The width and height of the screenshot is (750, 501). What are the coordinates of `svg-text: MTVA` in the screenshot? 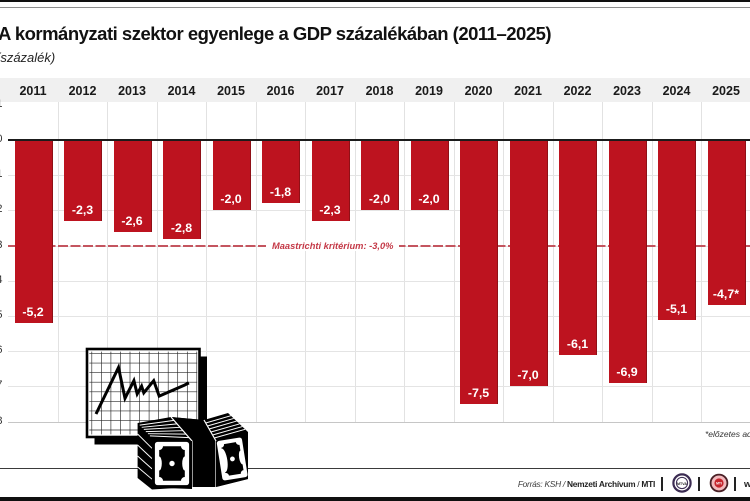 It's located at (682, 484).